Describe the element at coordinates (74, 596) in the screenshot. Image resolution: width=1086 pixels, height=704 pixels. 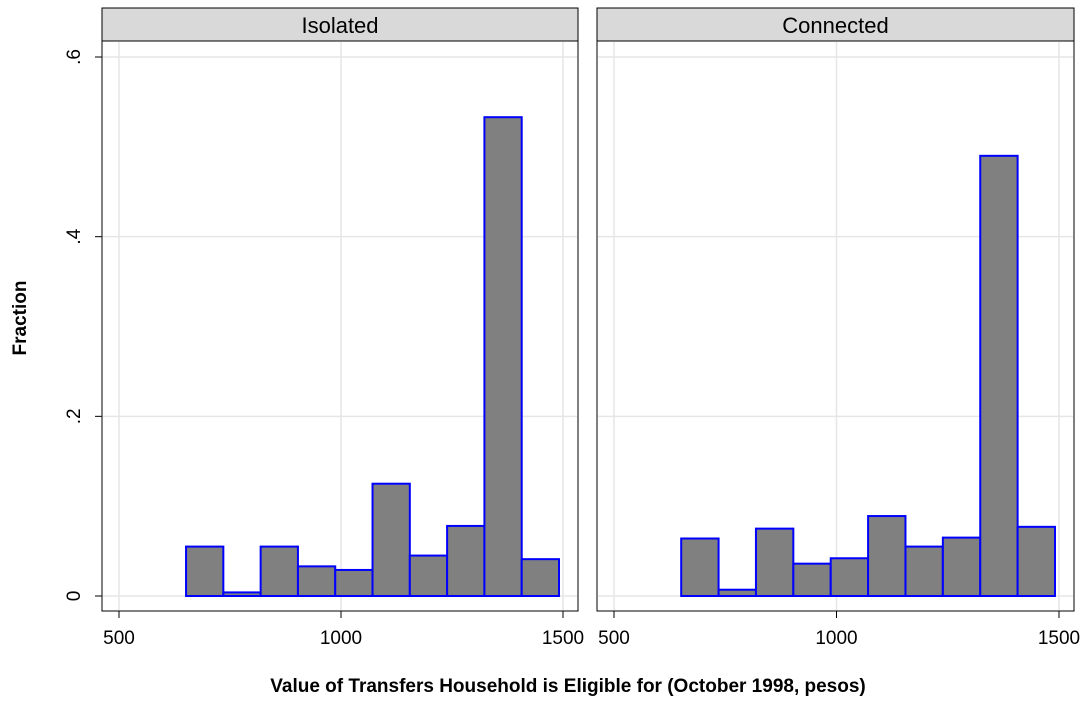
I see `y-tick-label: 0` at that location.